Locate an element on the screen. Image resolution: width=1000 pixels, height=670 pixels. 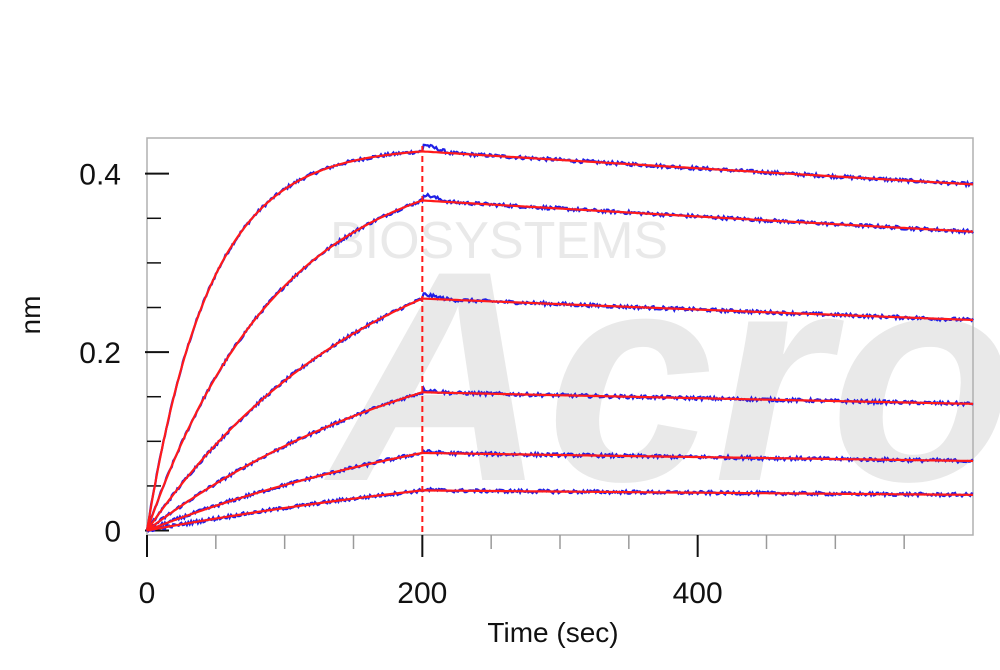
x-axis-title: Time (sec) is located at coordinates (552, 632).